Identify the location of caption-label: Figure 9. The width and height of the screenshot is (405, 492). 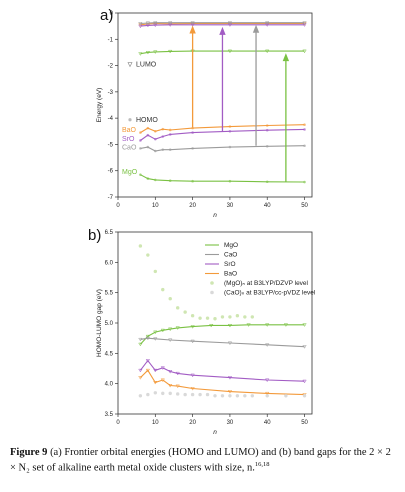
(29, 452).